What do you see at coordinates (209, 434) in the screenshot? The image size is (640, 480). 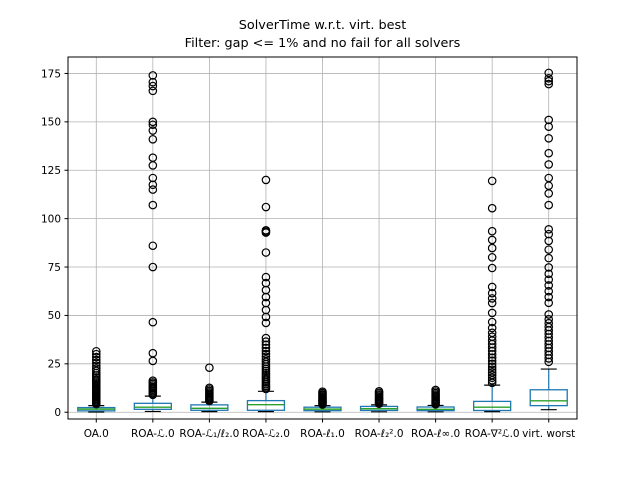 I see `x-tick-label: ROA-ℒ₁/ℓ₂.0` at bounding box center [209, 434].